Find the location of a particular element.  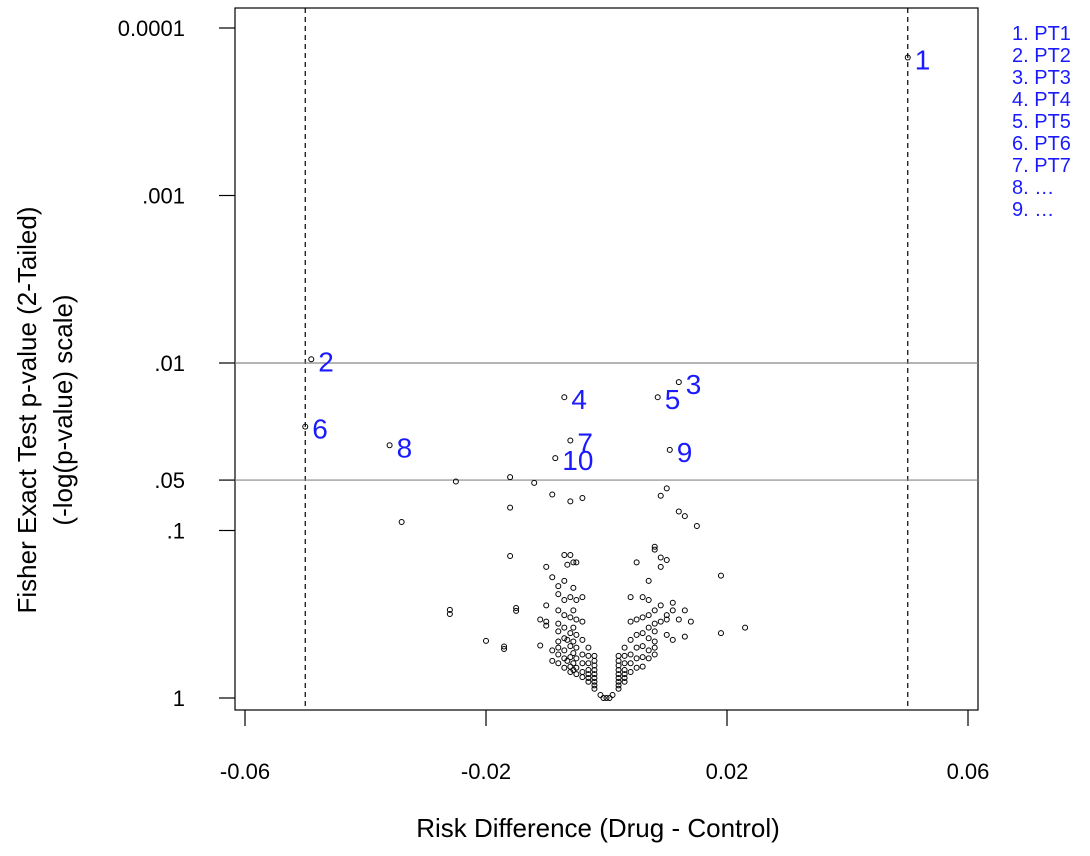

y-tick-label-6: 1 is located at coordinates (179, 698).